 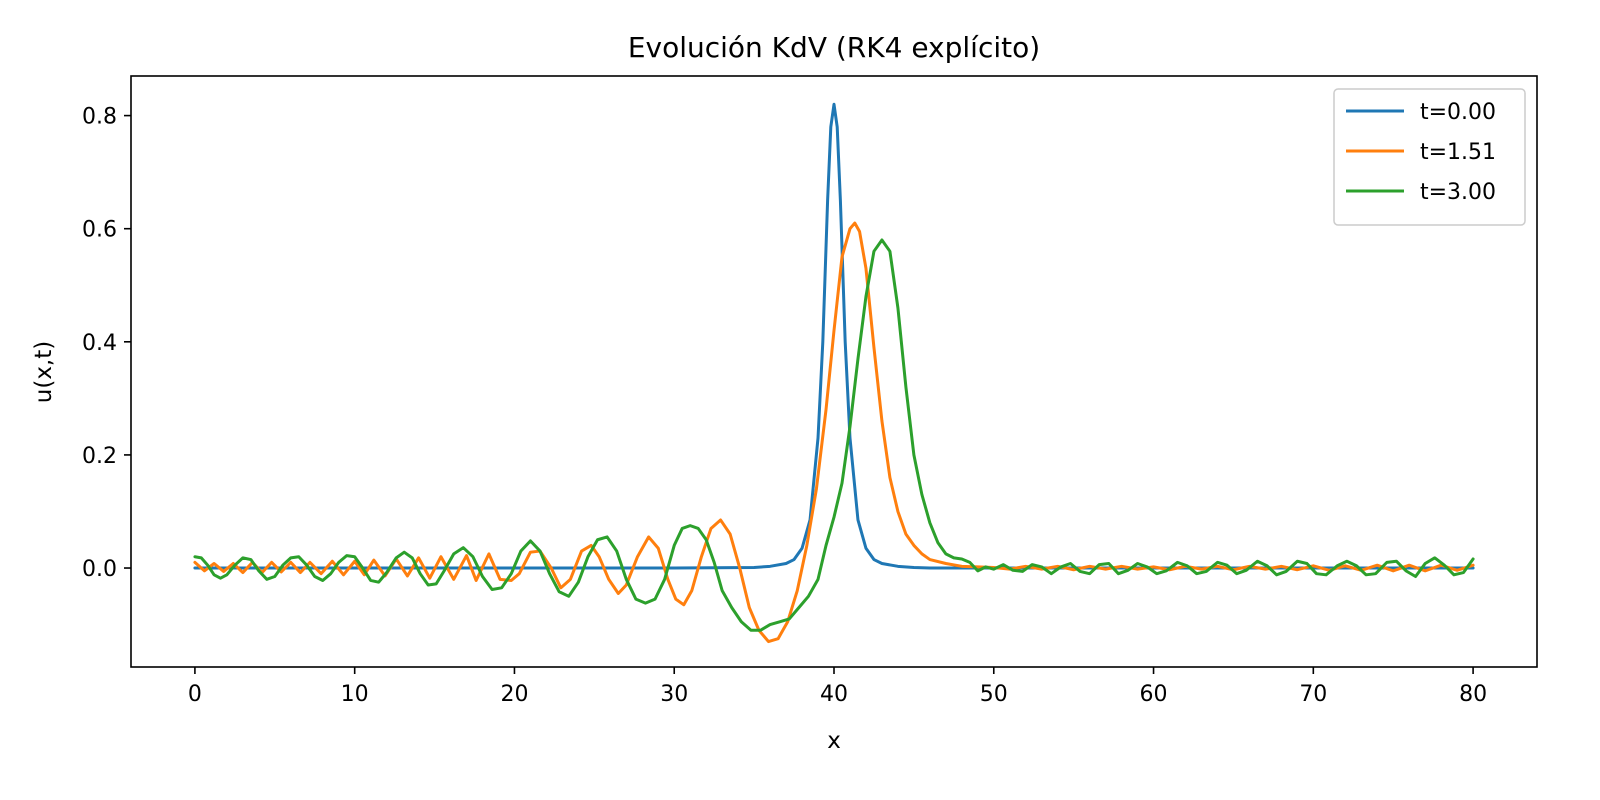 I want to click on y-axis-label: u(x,t), so click(x=44, y=372).